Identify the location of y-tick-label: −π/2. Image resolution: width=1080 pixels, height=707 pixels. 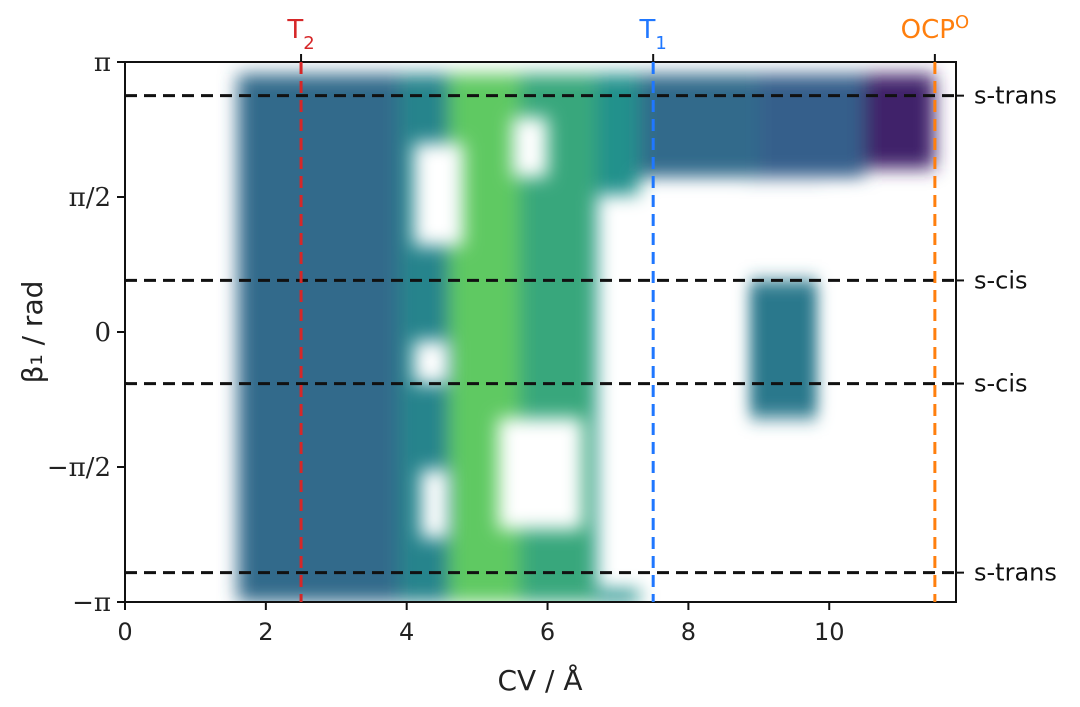
(79, 468).